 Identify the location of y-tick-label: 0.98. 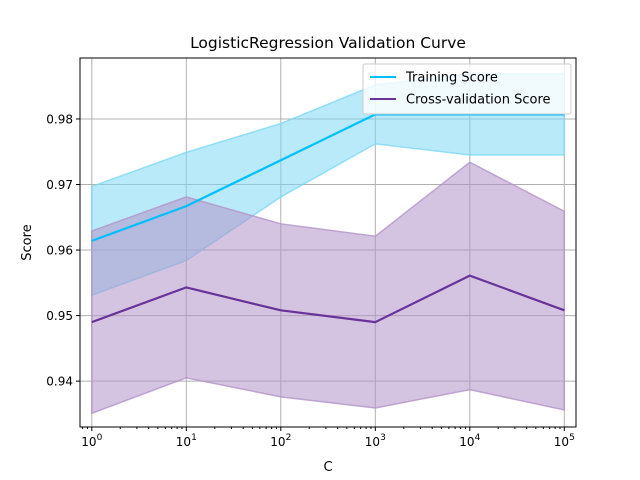
(59, 119).